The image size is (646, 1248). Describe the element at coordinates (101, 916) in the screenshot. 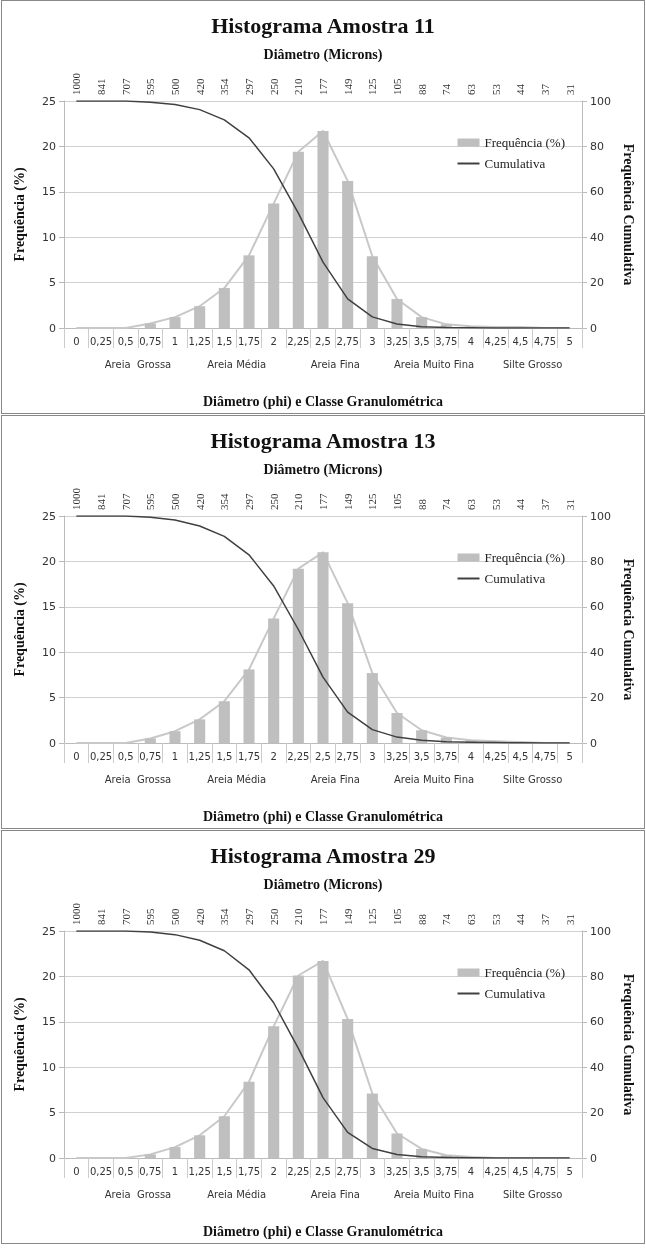

I see `text: 841` at that location.